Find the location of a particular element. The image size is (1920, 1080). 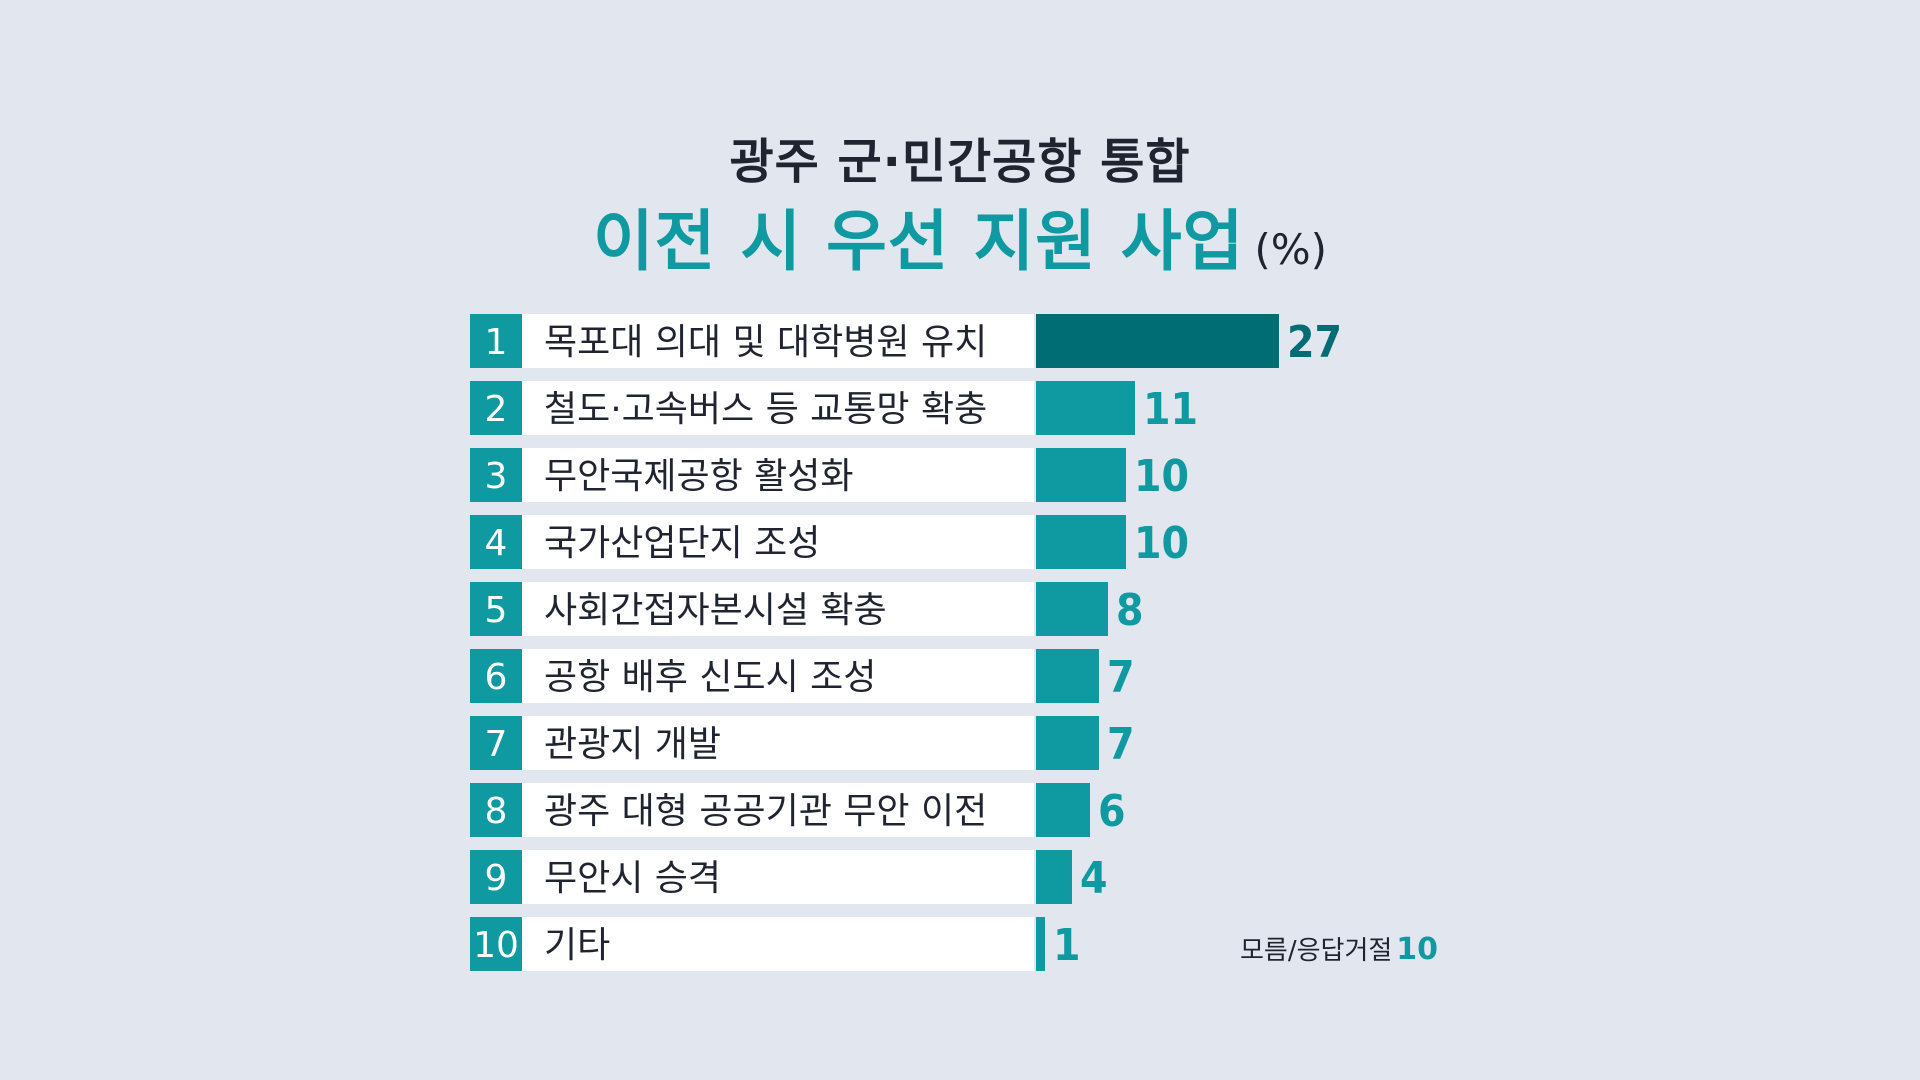

chart-unit: (%) is located at coordinates (1291, 249).